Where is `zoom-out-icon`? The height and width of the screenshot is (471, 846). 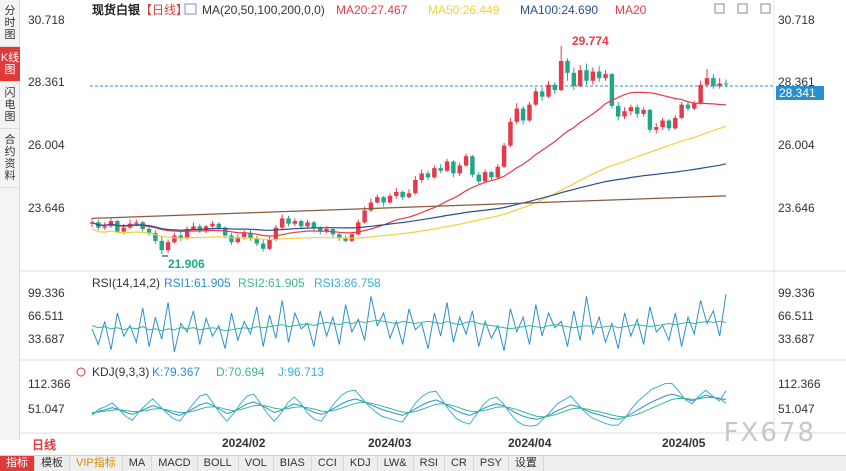 zoom-out-icon is located at coordinates (742, 8).